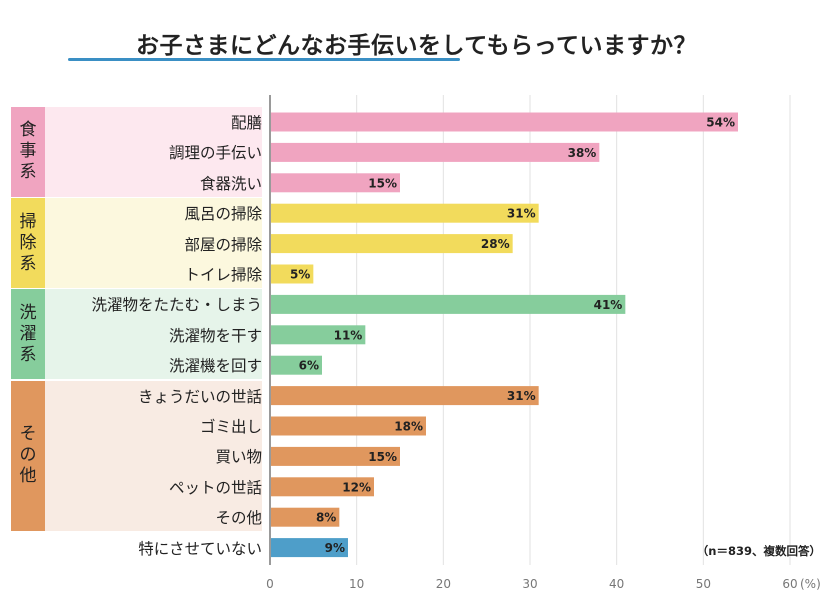 Image resolution: width=833 pixels, height=609 pixels. Describe the element at coordinates (356, 584) in the screenshot. I see `x-tick-label: 10` at that location.